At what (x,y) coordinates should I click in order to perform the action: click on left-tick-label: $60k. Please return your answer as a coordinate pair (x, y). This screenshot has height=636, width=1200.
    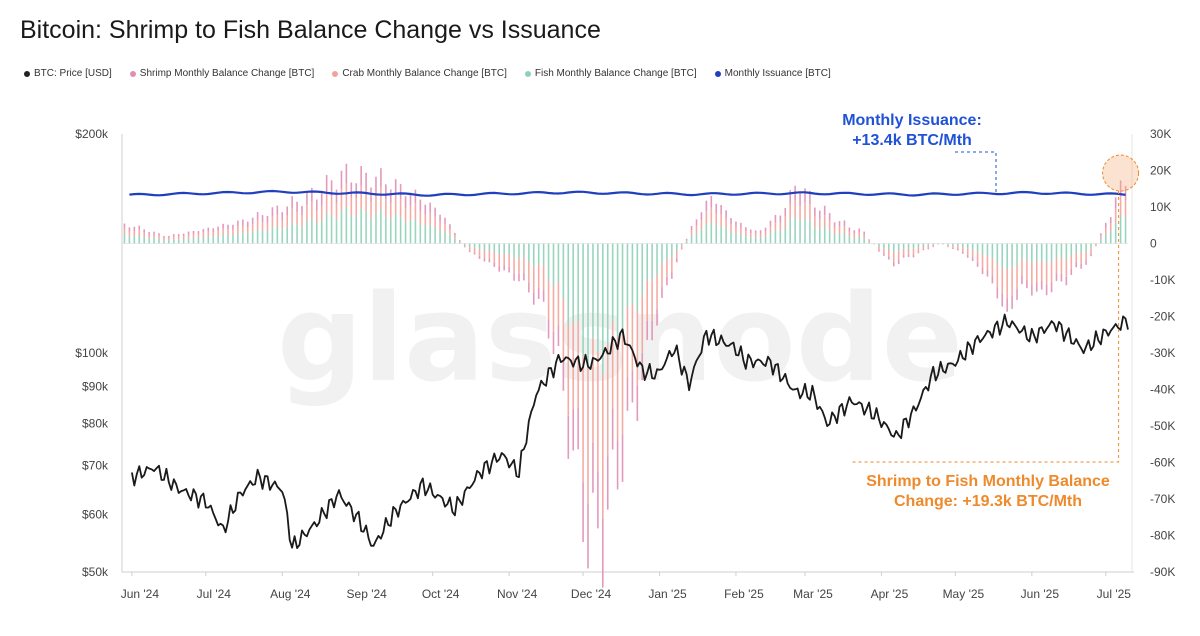
    Looking at the image, I should click on (95, 514).